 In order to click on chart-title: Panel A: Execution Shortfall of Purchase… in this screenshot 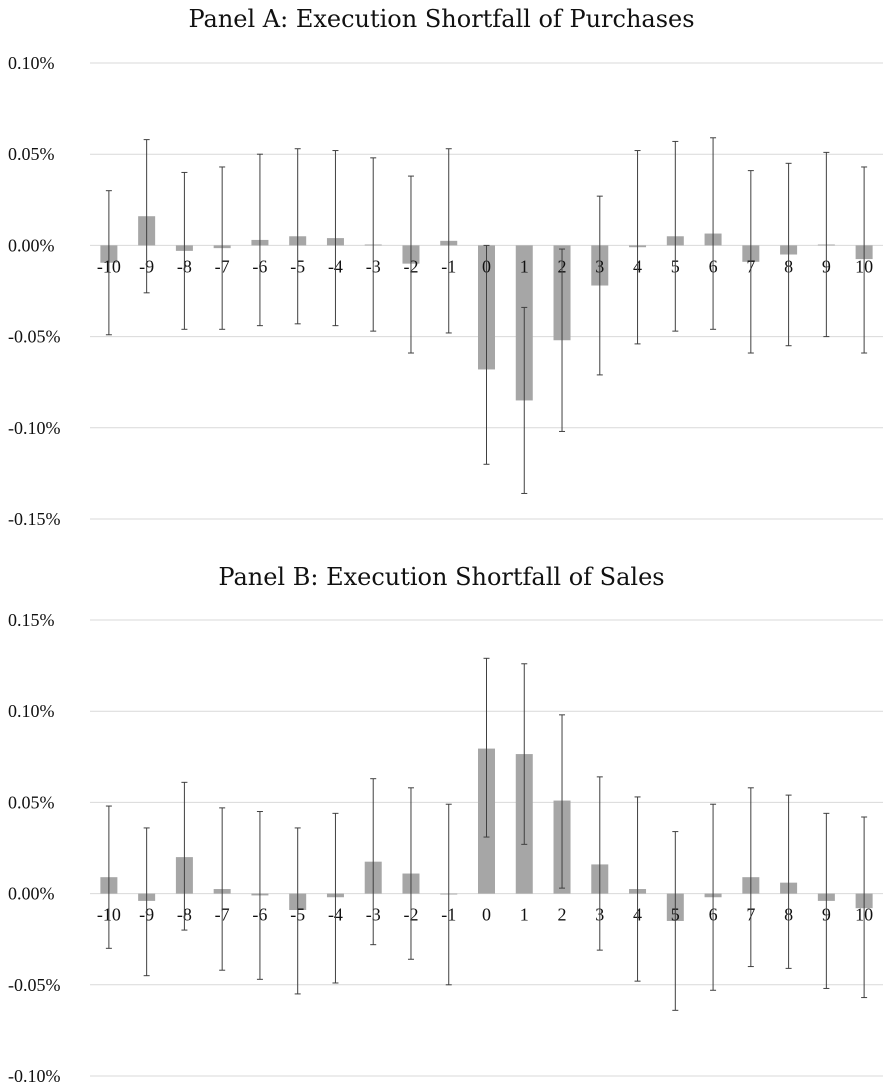, I will do `click(441, 19)`.